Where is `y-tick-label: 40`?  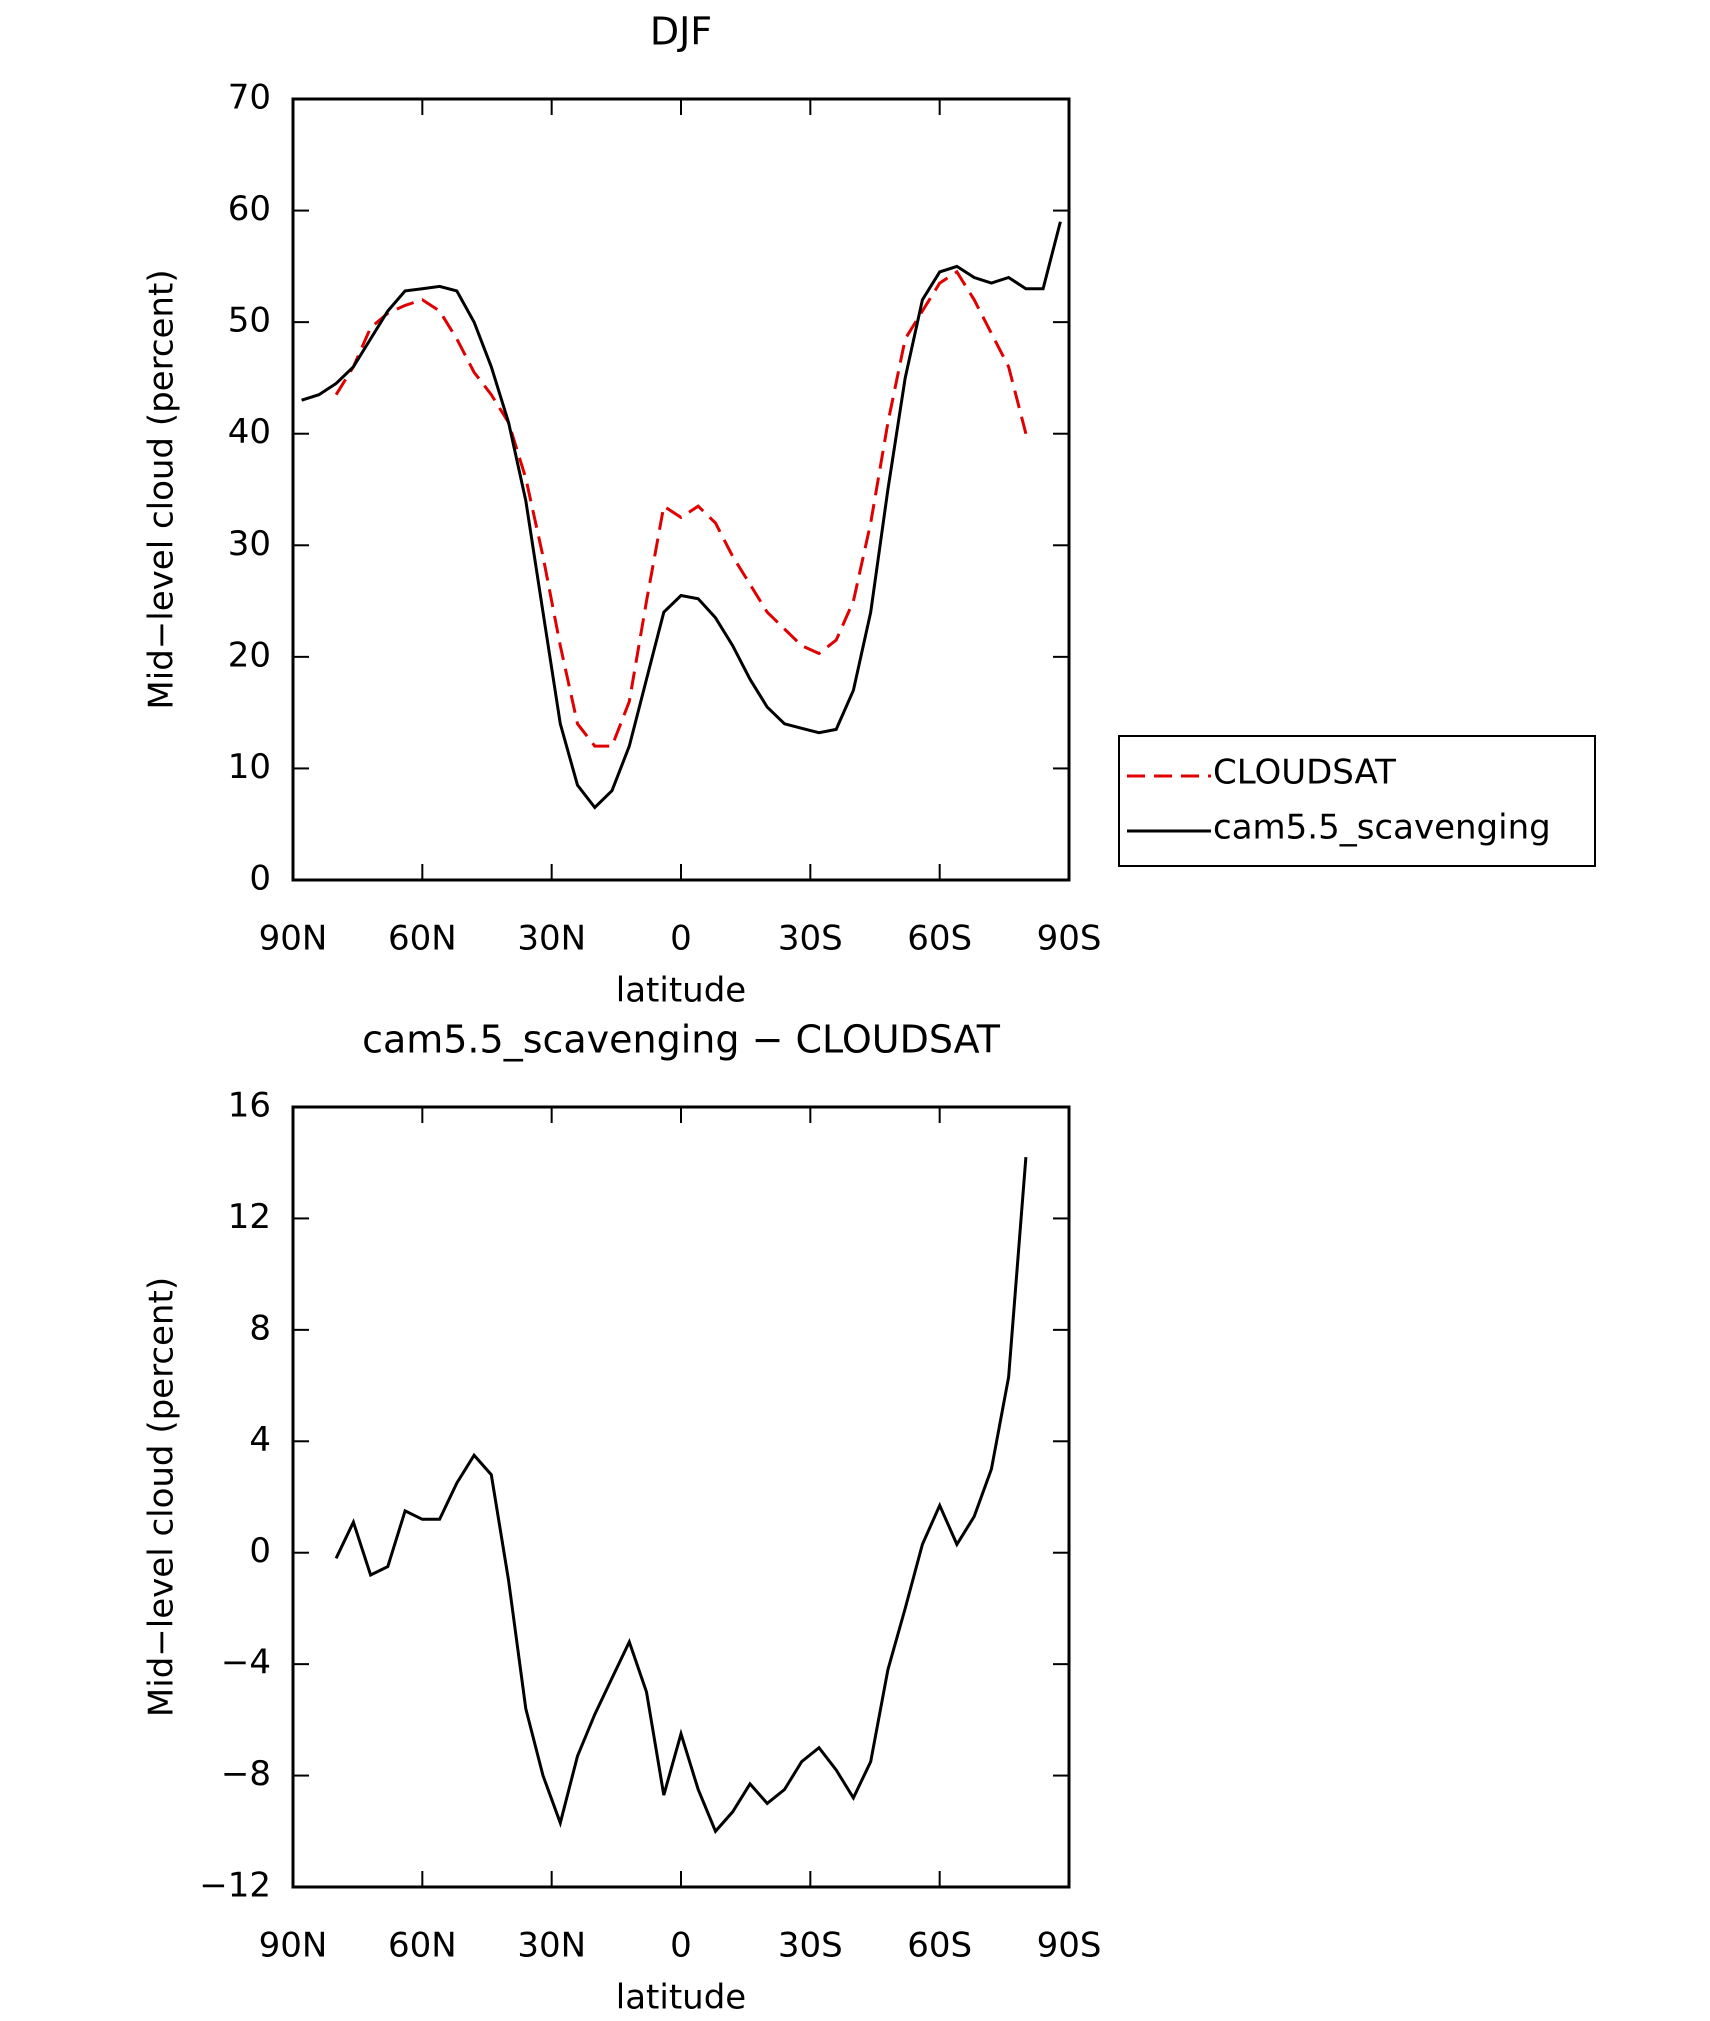 y-tick-label: 40 is located at coordinates (249, 432).